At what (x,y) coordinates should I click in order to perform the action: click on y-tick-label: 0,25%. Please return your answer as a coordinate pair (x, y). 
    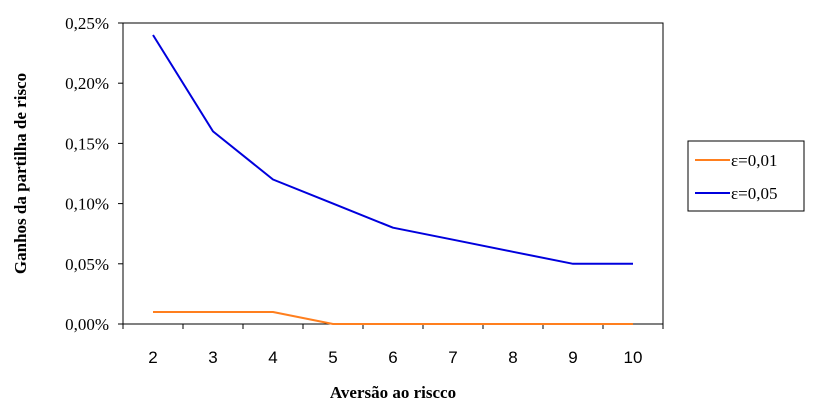
    Looking at the image, I should click on (87, 23).